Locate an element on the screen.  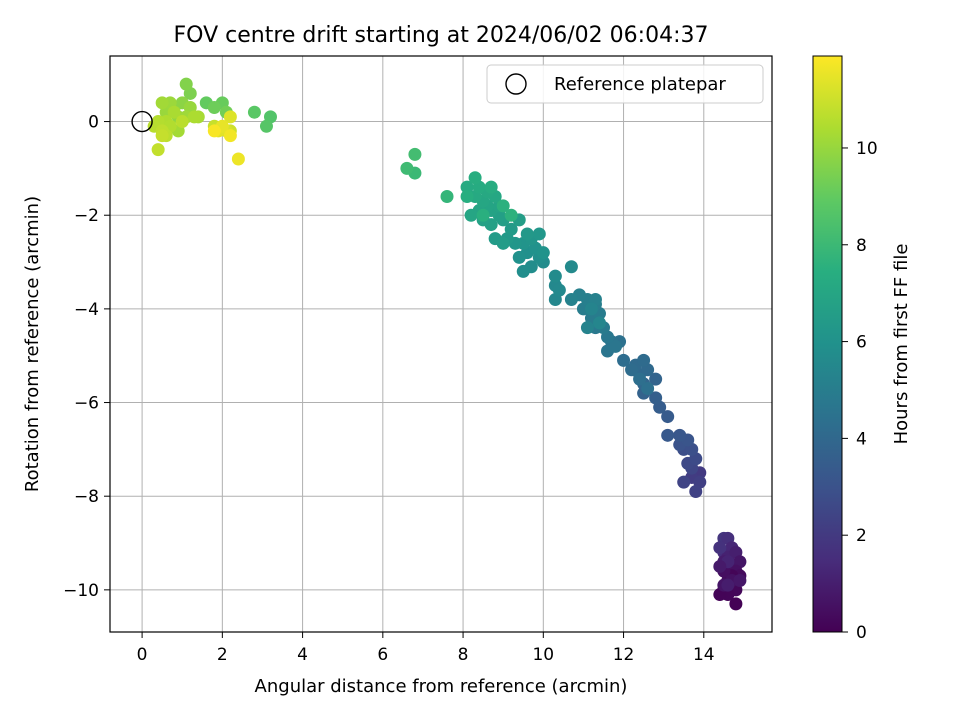
y-tick-label: 0 is located at coordinates (93, 123).